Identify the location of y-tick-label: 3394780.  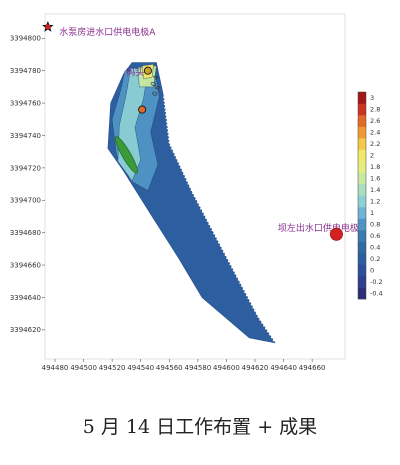
(25, 71).